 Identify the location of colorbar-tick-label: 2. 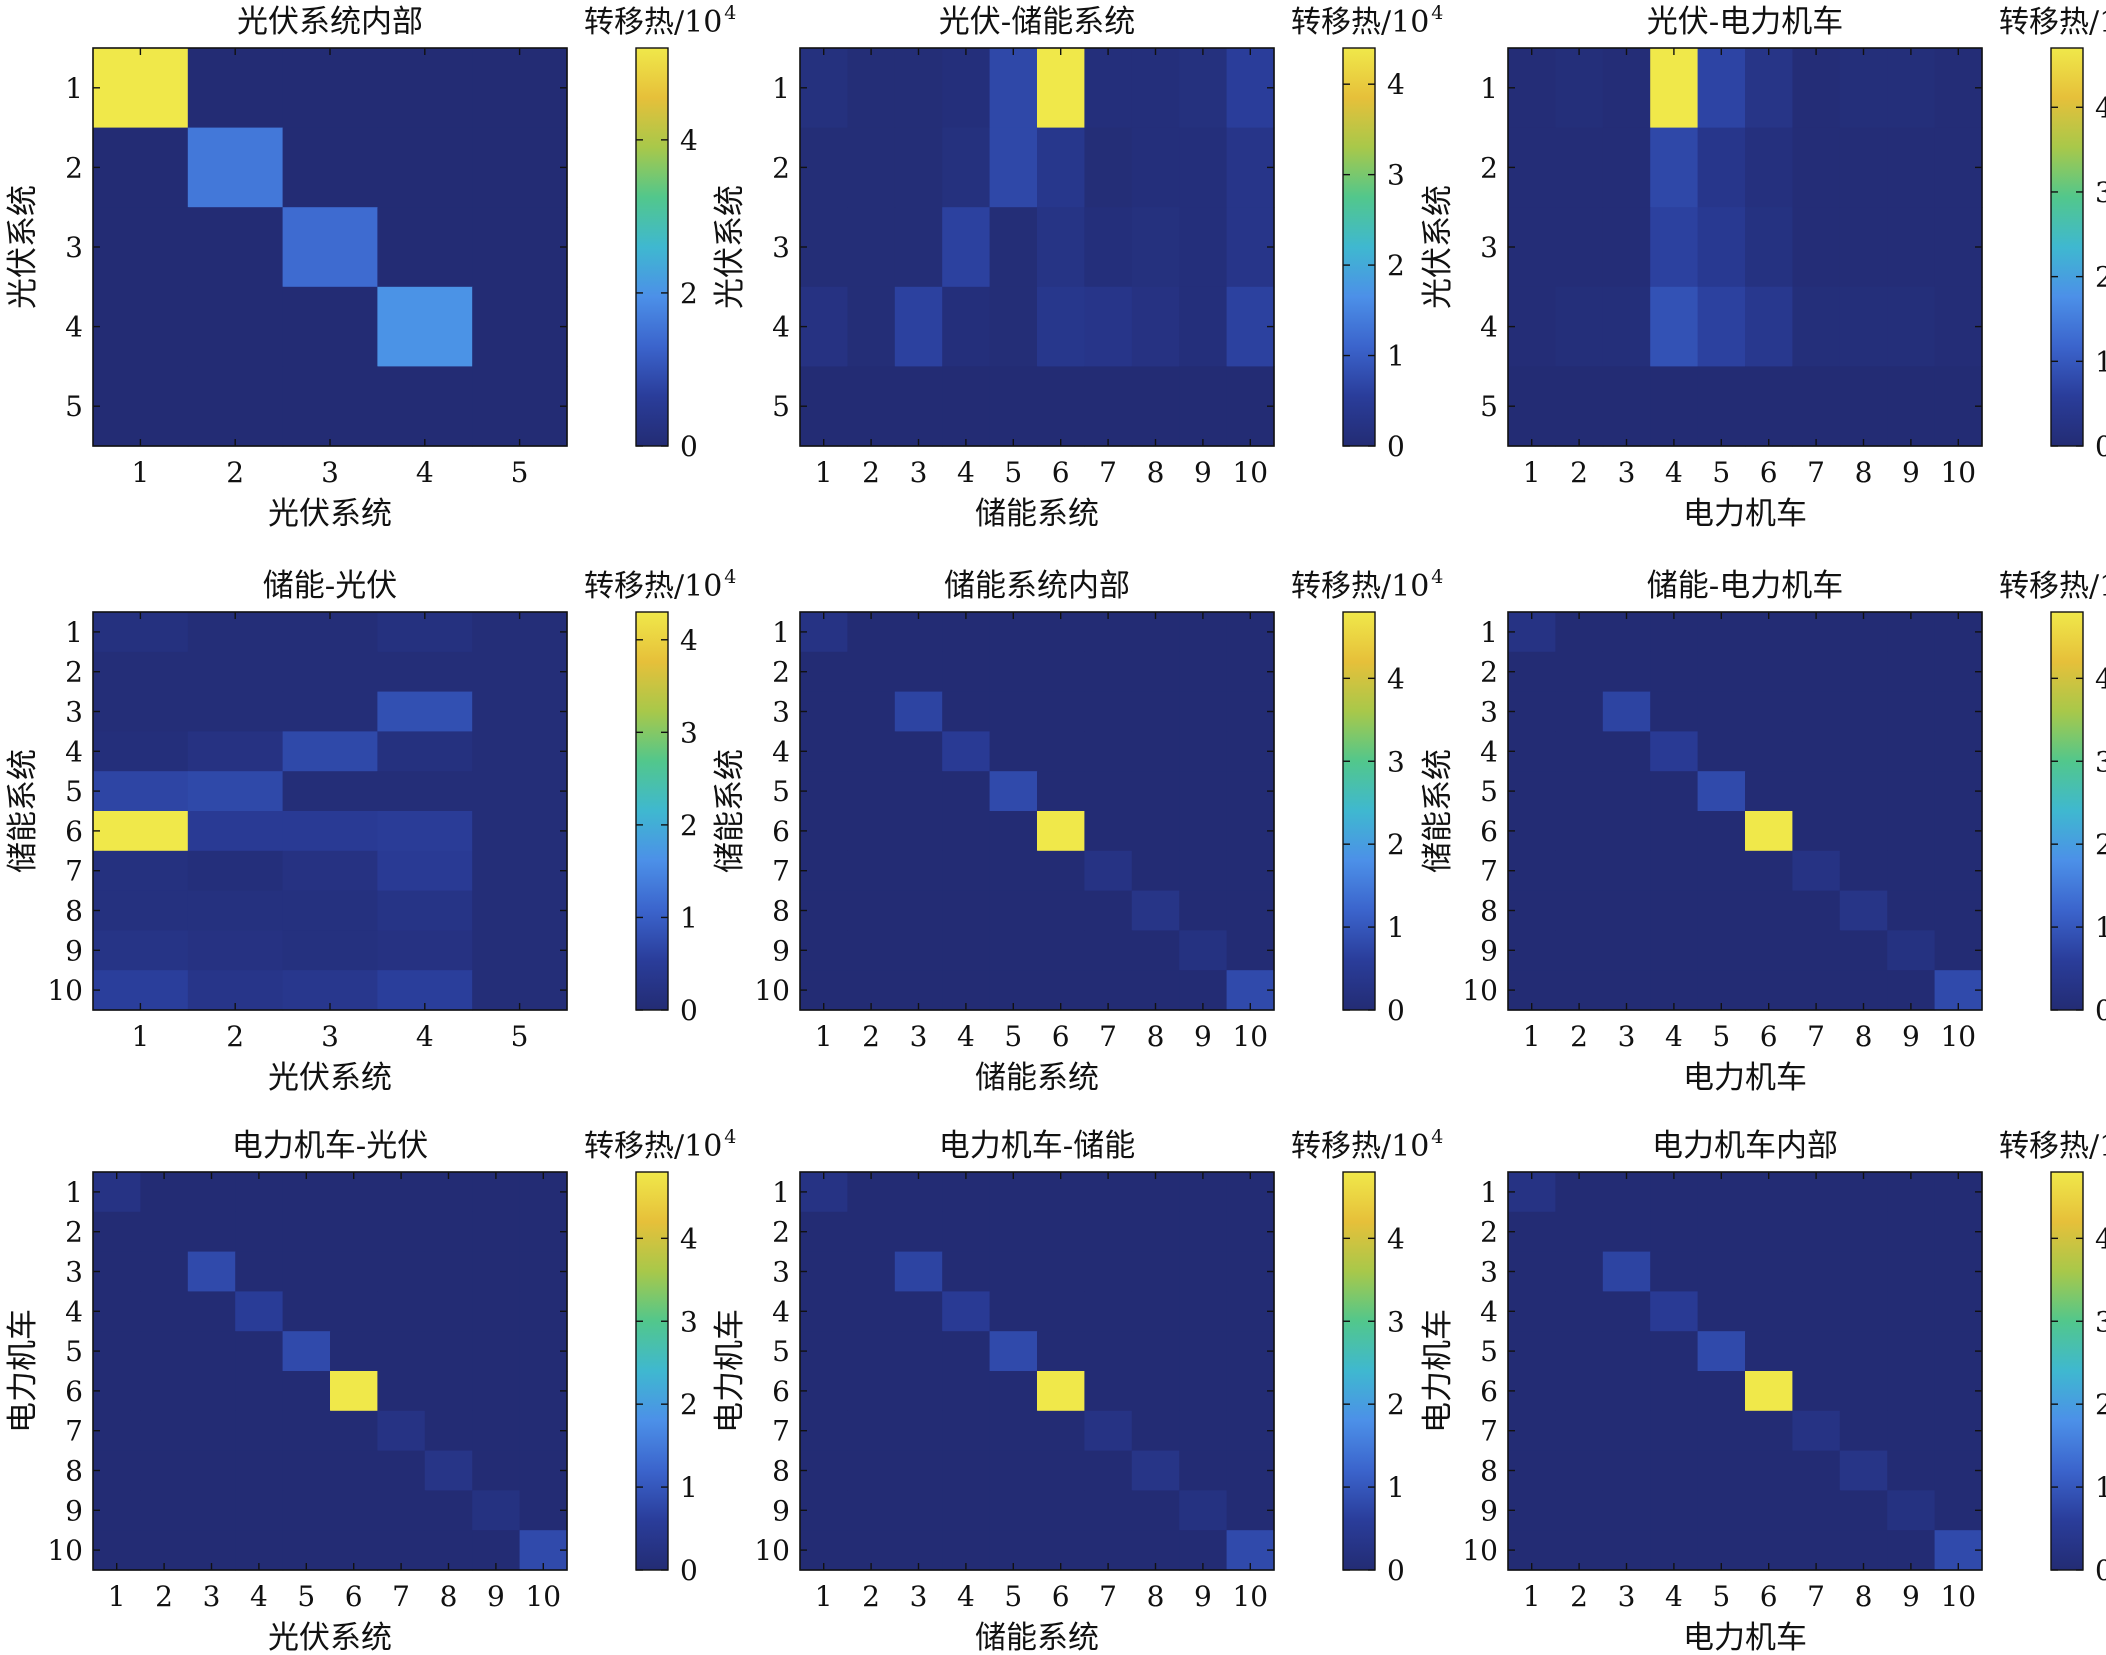
(689, 293).